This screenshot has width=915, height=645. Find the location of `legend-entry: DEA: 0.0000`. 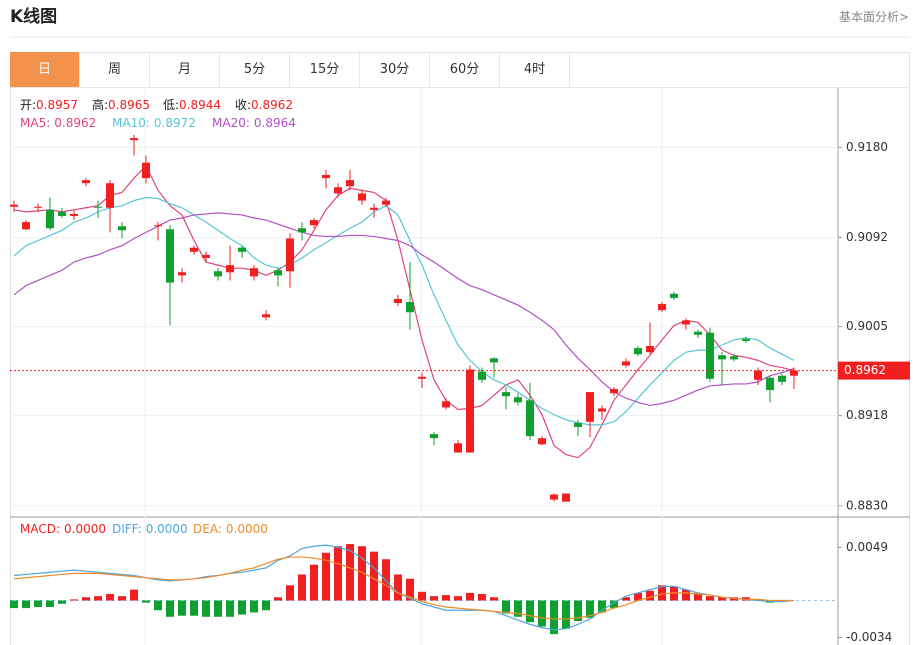

legend-entry: DEA: 0.0000 is located at coordinates (230, 529).